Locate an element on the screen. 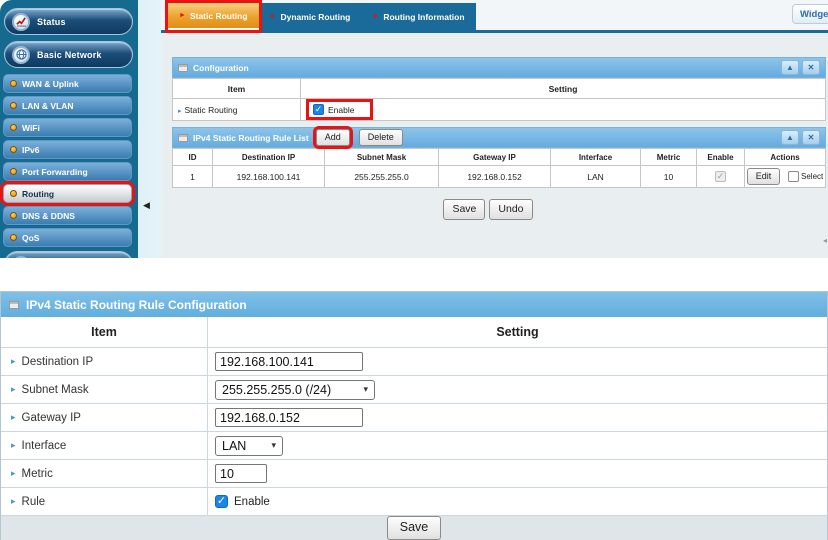 The image size is (828, 540). rule-interface-cell: LAN is located at coordinates (595, 176).